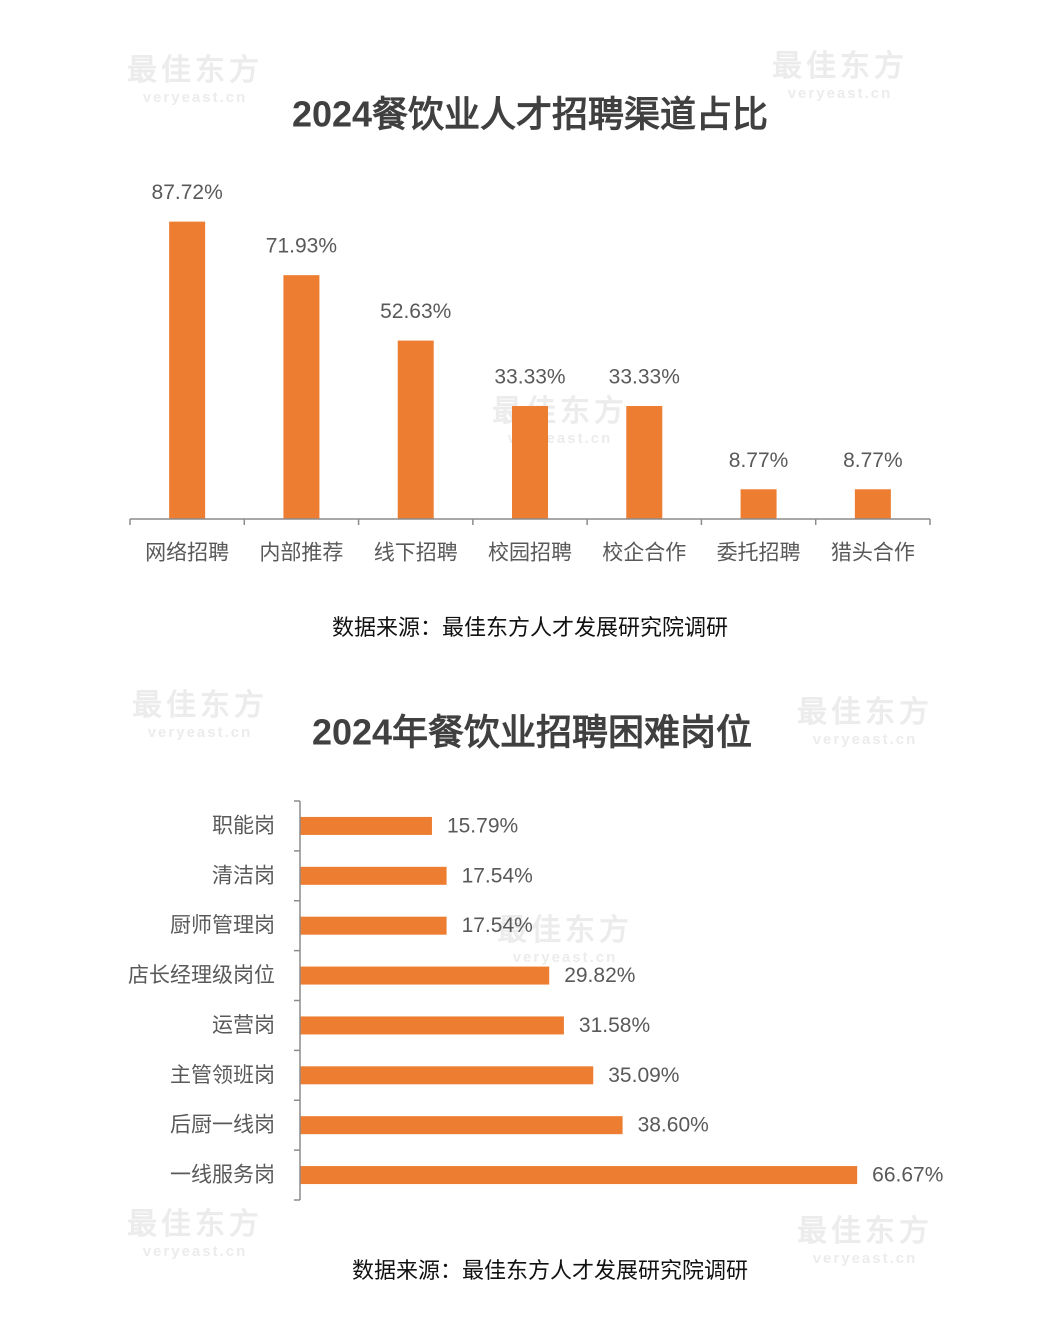 The width and height of the screenshot is (1063, 1323). What do you see at coordinates (530, 114) in the screenshot?
I see `chart-title: 2024餐饮业人才招聘渠道占比` at bounding box center [530, 114].